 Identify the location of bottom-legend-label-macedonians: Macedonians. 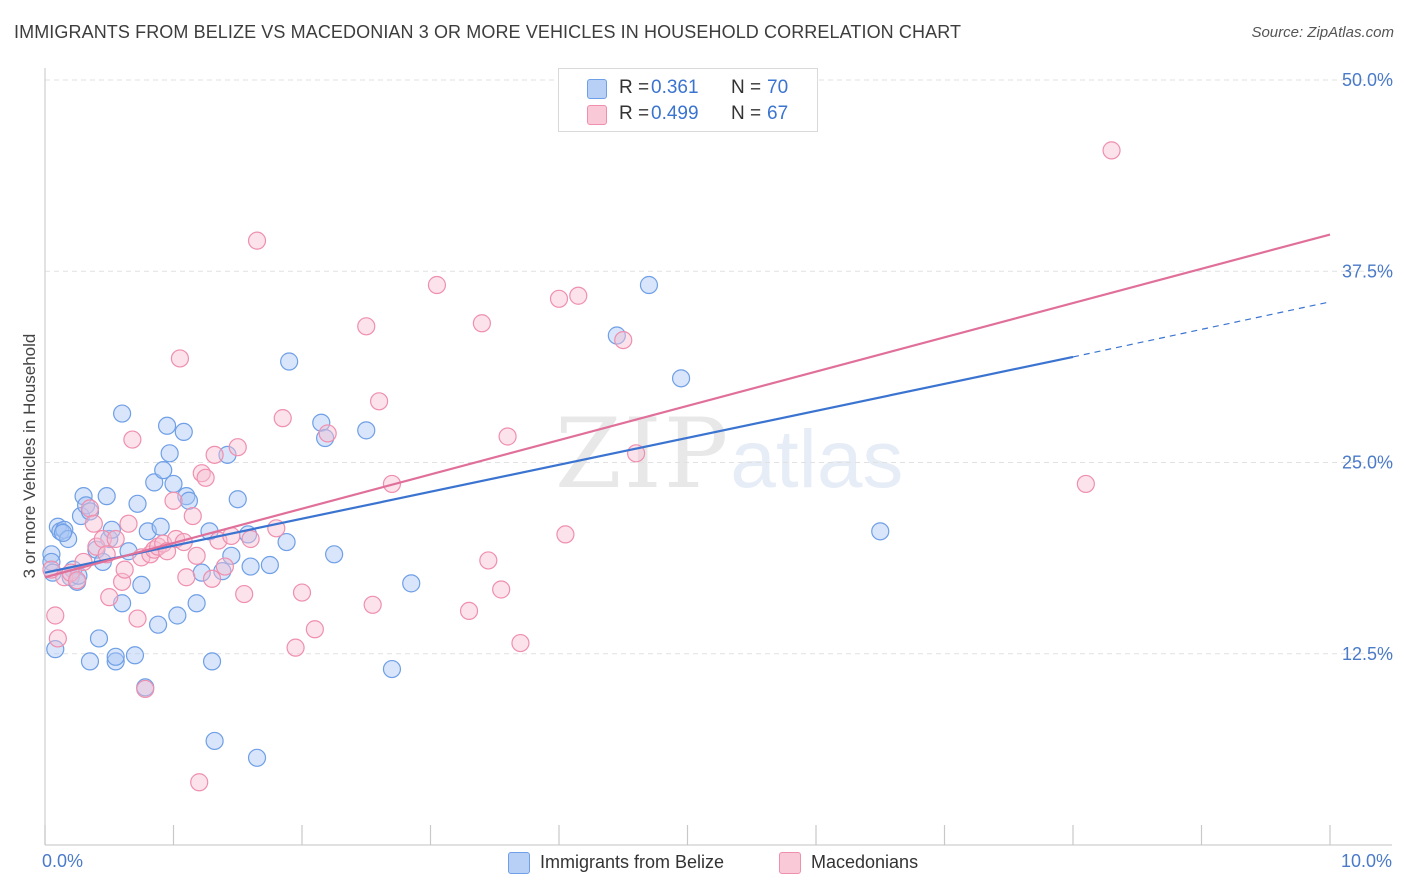
(865, 862).